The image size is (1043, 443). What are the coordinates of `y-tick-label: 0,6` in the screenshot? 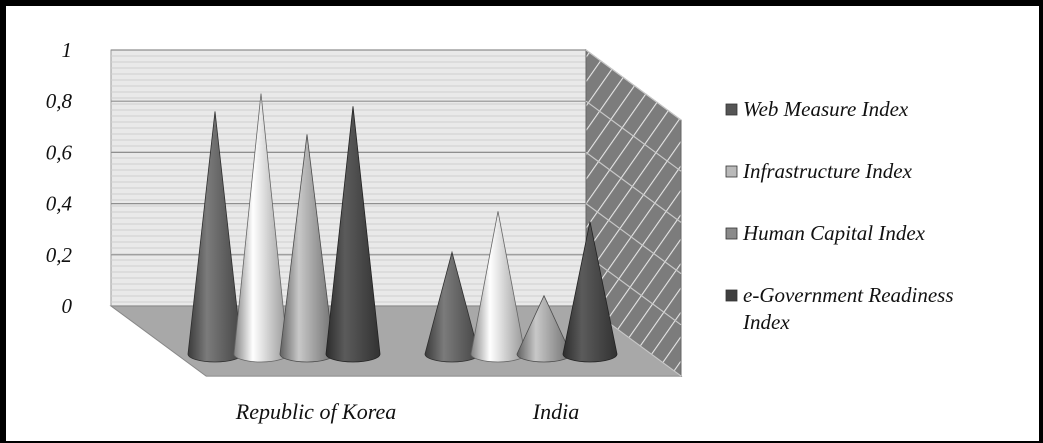 It's located at (59, 152).